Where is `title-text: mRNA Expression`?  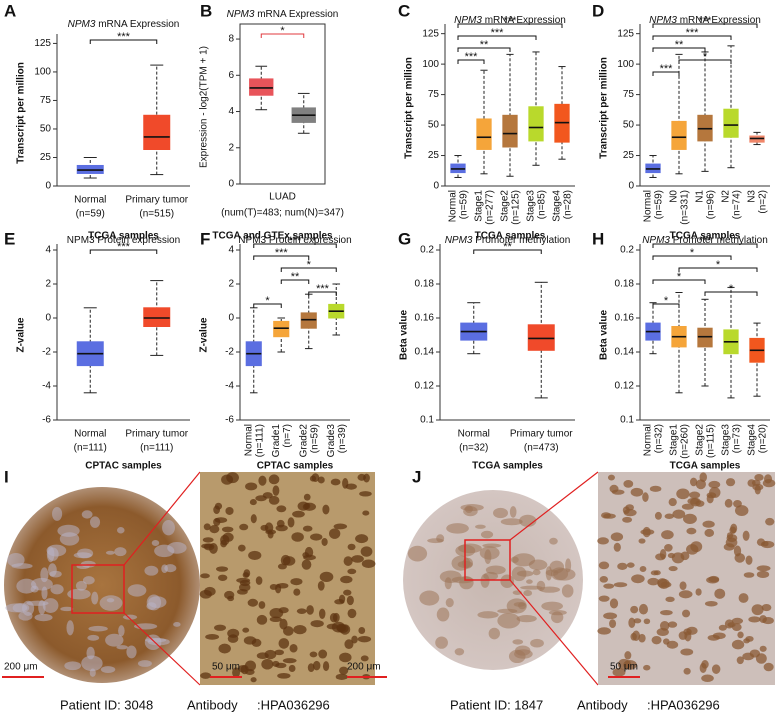 title-text: mRNA Expression is located at coordinates (525, 20).